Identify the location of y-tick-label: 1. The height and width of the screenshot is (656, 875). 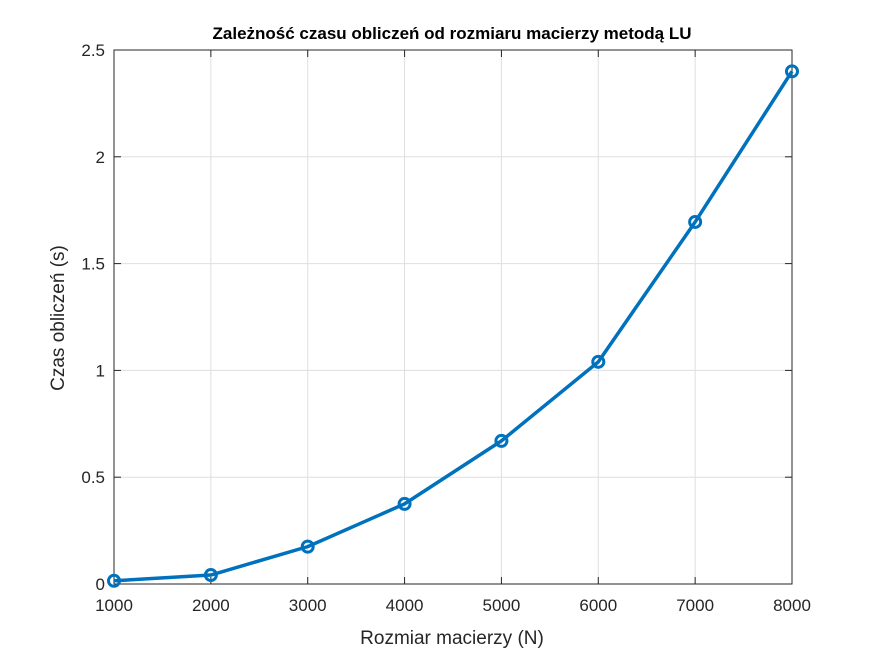
(100, 370).